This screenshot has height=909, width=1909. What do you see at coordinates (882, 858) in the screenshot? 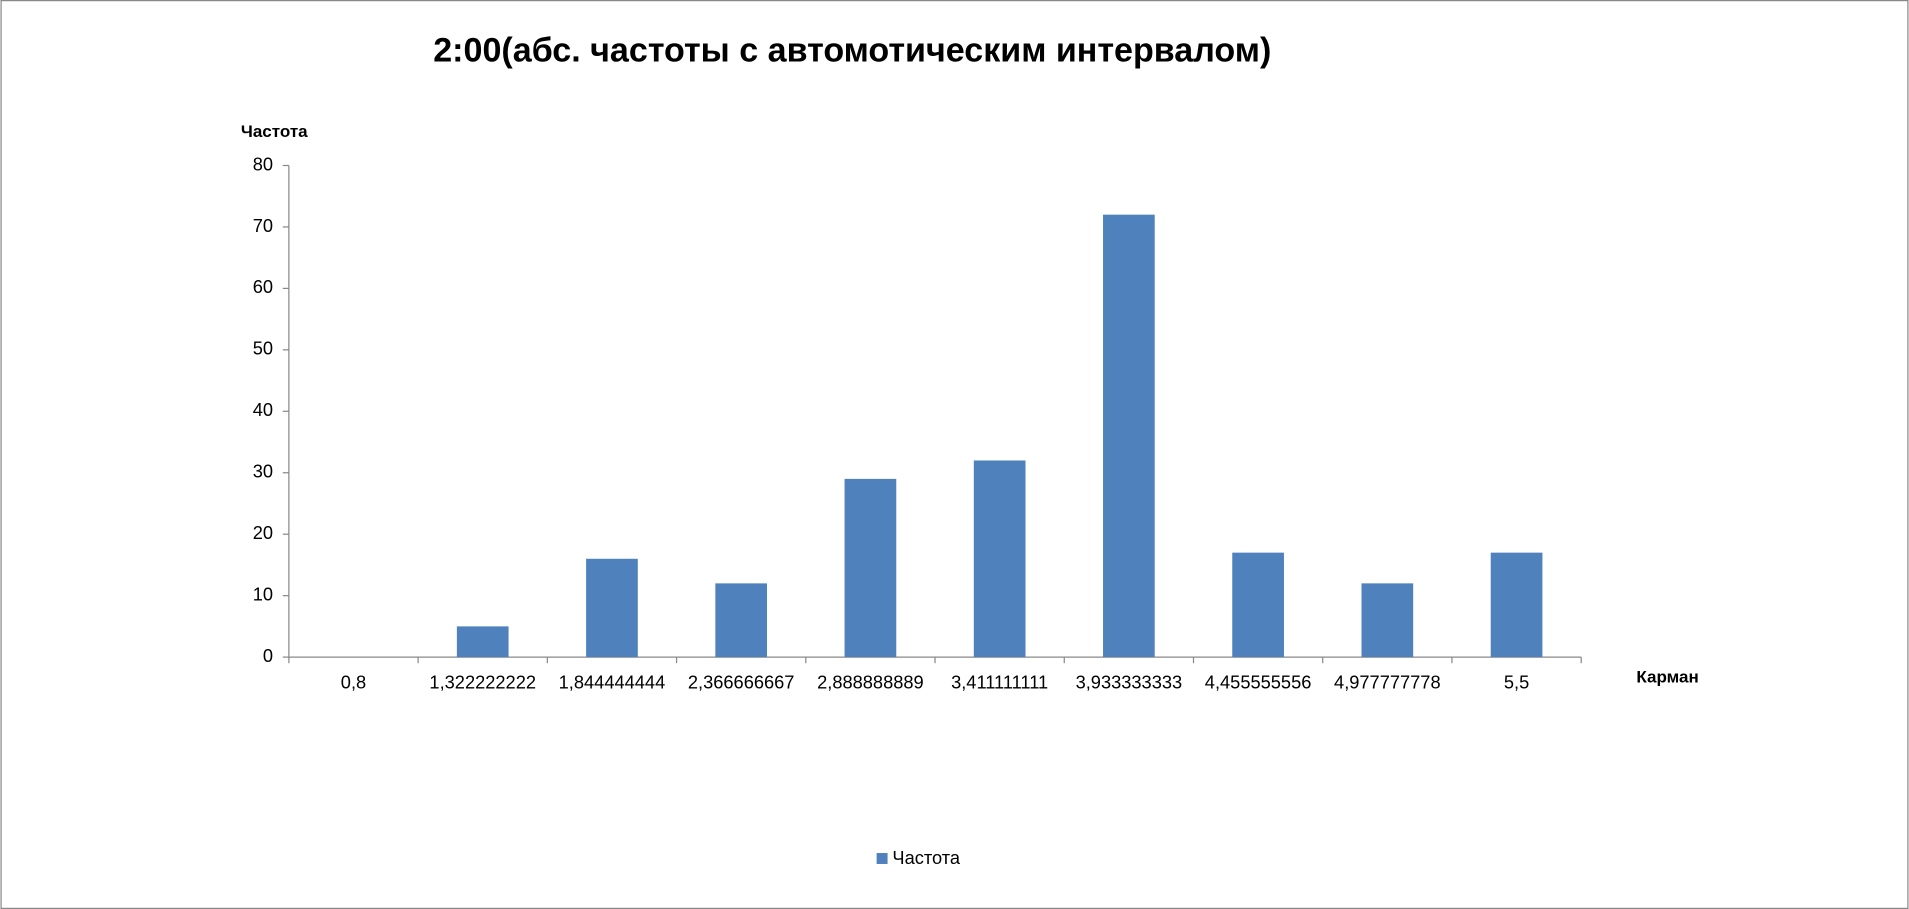
I see `legend-swatch` at bounding box center [882, 858].